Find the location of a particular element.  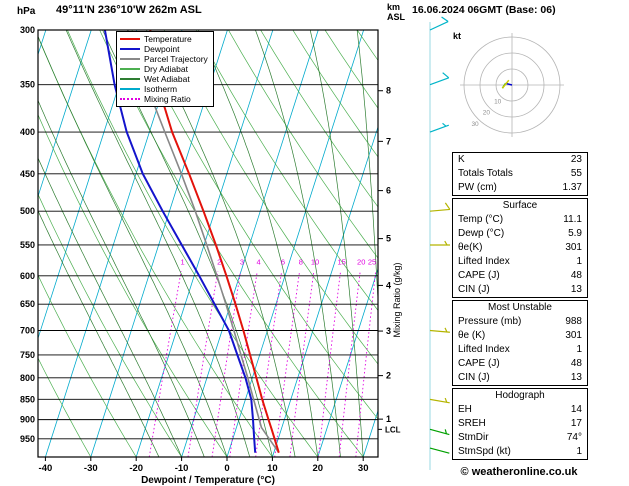

table-row: Pressure (mb) 988 is located at coordinates (520, 322).